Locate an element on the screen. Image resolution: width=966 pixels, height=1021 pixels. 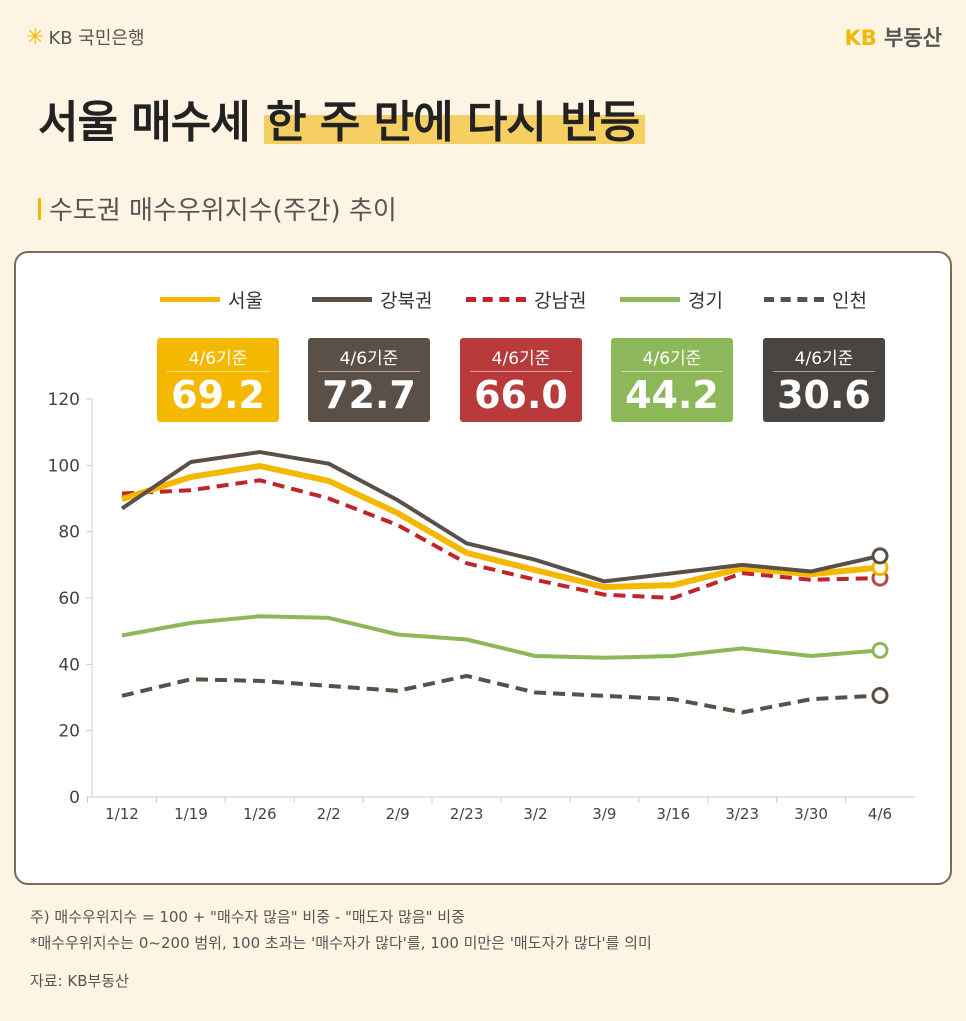
latest-value-badge: 4/6기준 69.2 is located at coordinates (218, 380).